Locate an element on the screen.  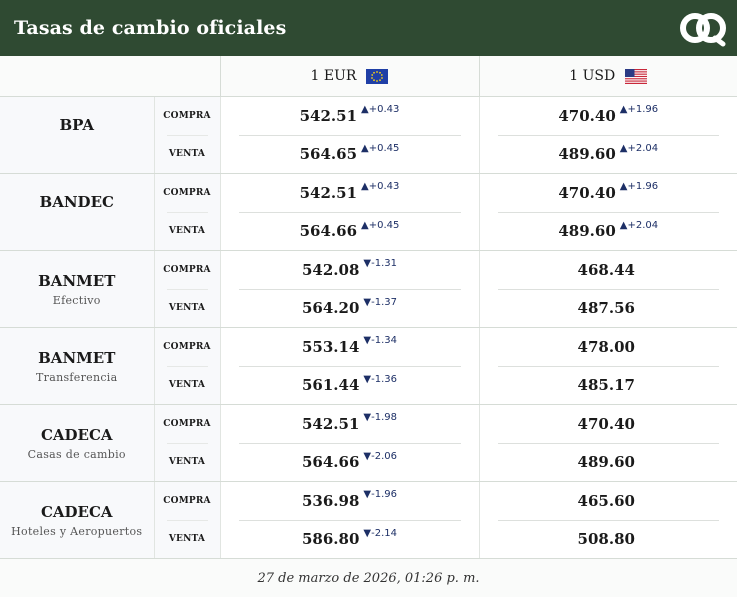
rate-value: 468.44 is located at coordinates (606, 270).